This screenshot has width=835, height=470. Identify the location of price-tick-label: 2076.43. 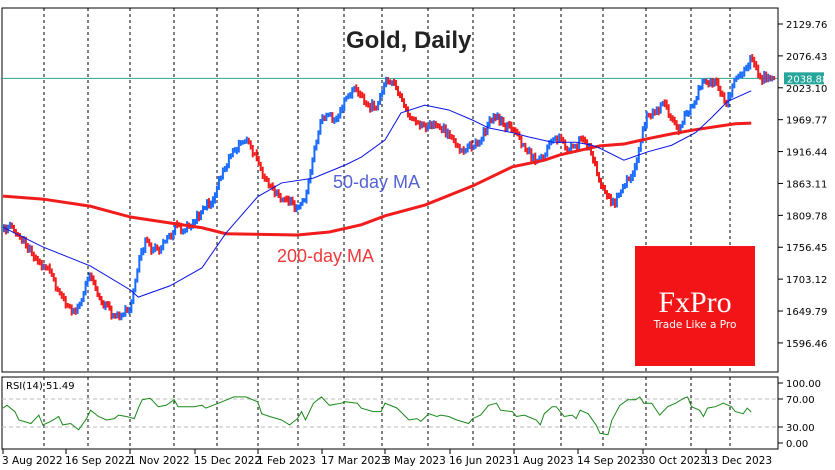
(806, 57).